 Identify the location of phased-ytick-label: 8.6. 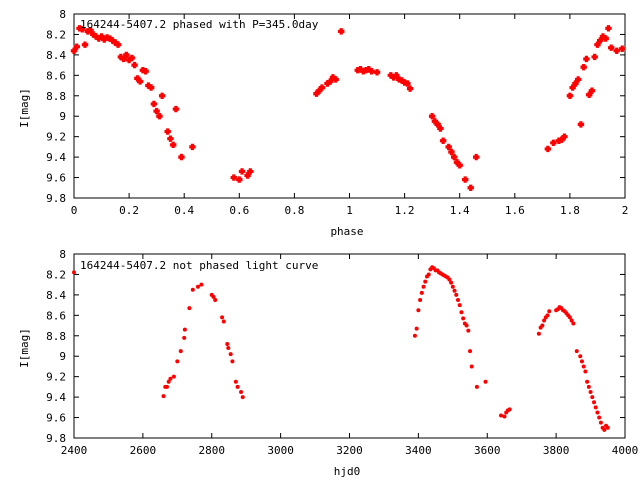
(56, 75).